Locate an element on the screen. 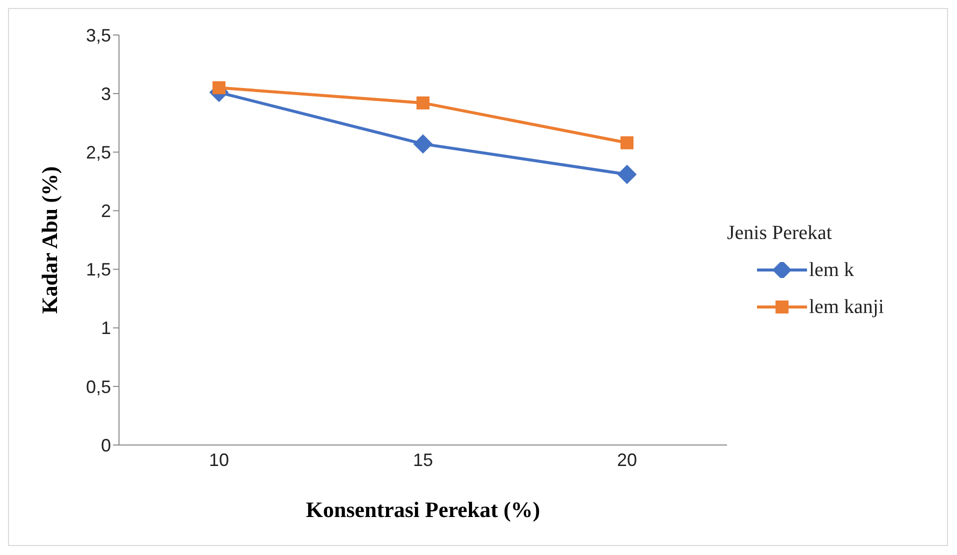 The height and width of the screenshot is (555, 957). y-tick-label: 1,5 is located at coordinates (98, 270).